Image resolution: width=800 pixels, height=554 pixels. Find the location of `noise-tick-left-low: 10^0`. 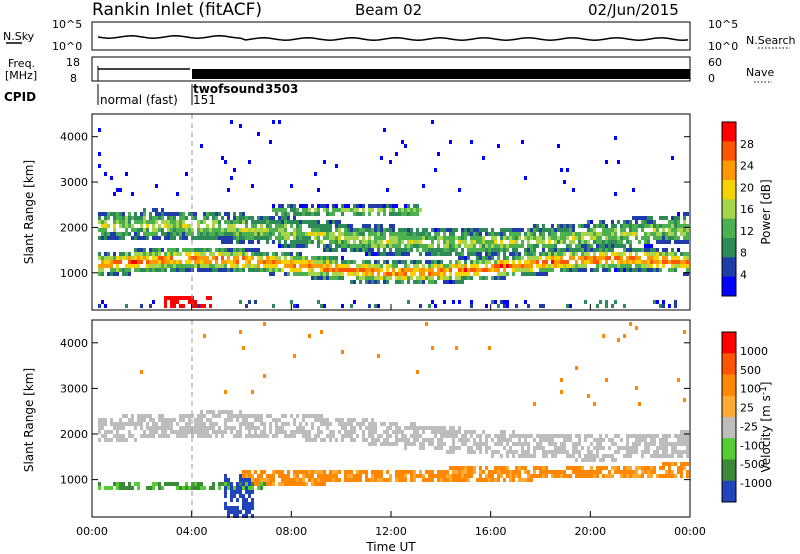

noise-tick-left-low: 10^0 is located at coordinates (67, 46).